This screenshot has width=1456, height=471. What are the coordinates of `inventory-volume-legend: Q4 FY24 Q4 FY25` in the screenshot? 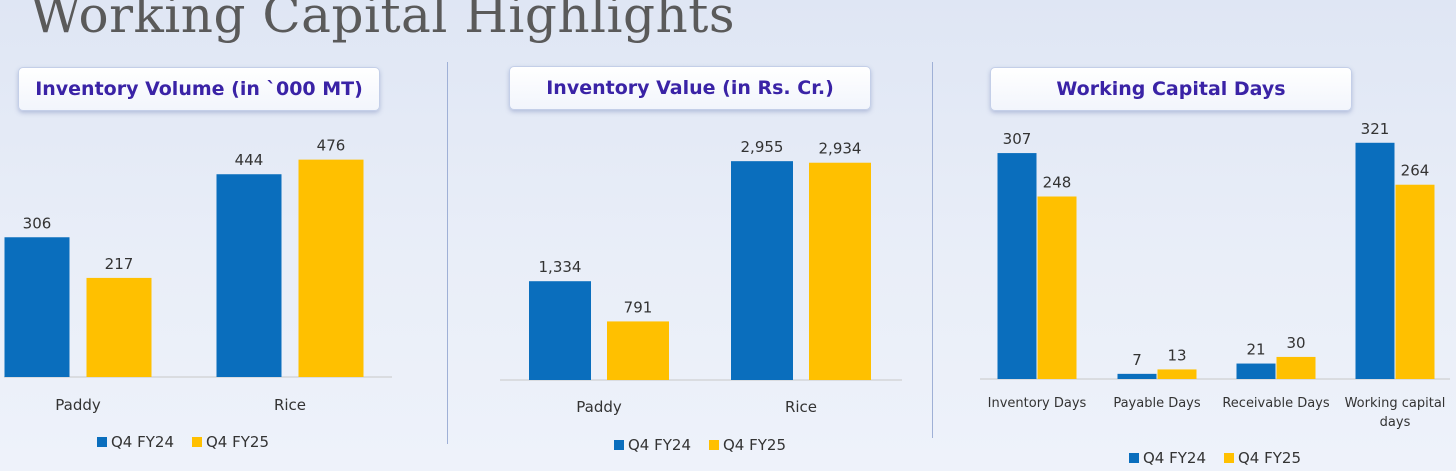 It's located at (183, 442).